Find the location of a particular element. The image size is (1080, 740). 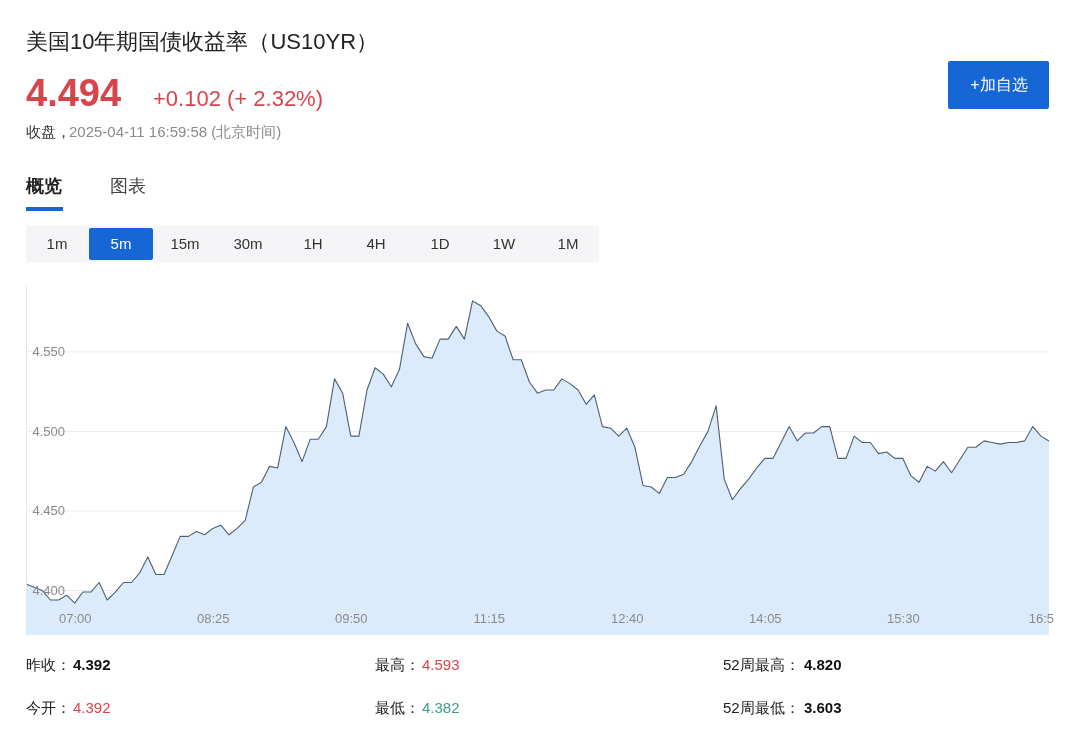

text: 2025-04-11 16:59:58 (北京时间) is located at coordinates (175, 131).